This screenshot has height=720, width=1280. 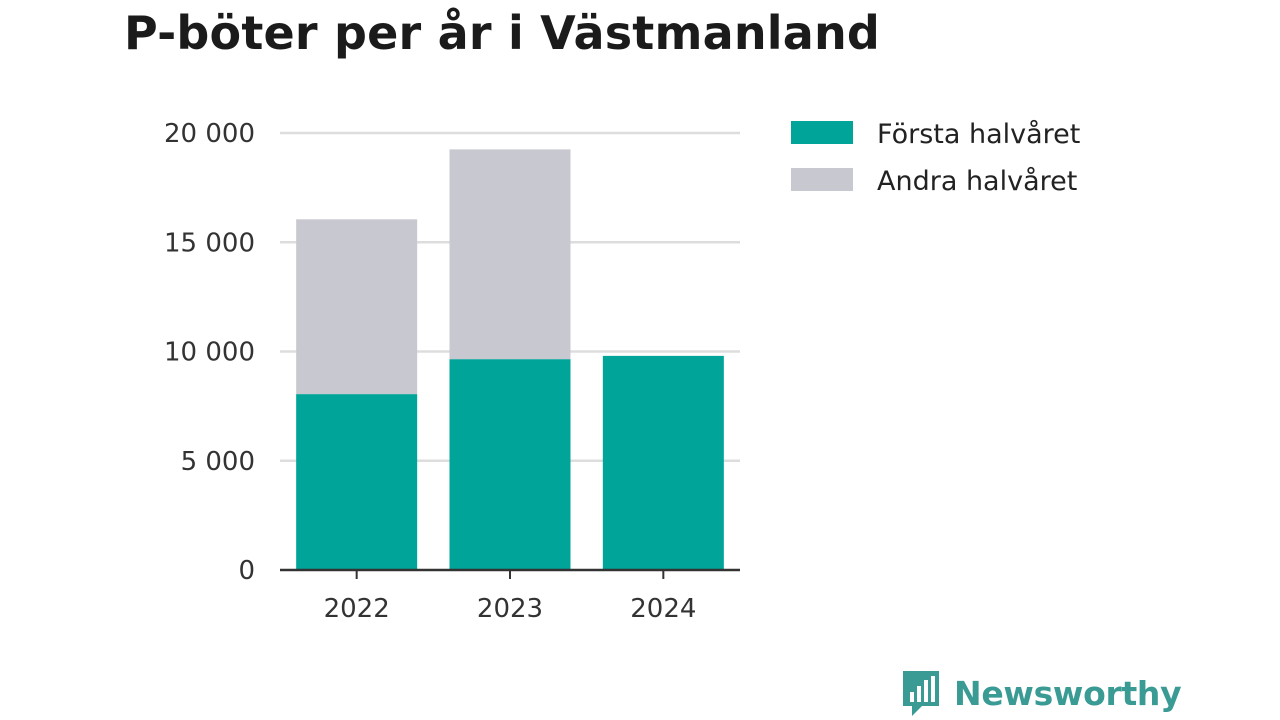 What do you see at coordinates (935, 158) in the screenshot?
I see `legend: Första halvåret Andra halvåret` at bounding box center [935, 158].